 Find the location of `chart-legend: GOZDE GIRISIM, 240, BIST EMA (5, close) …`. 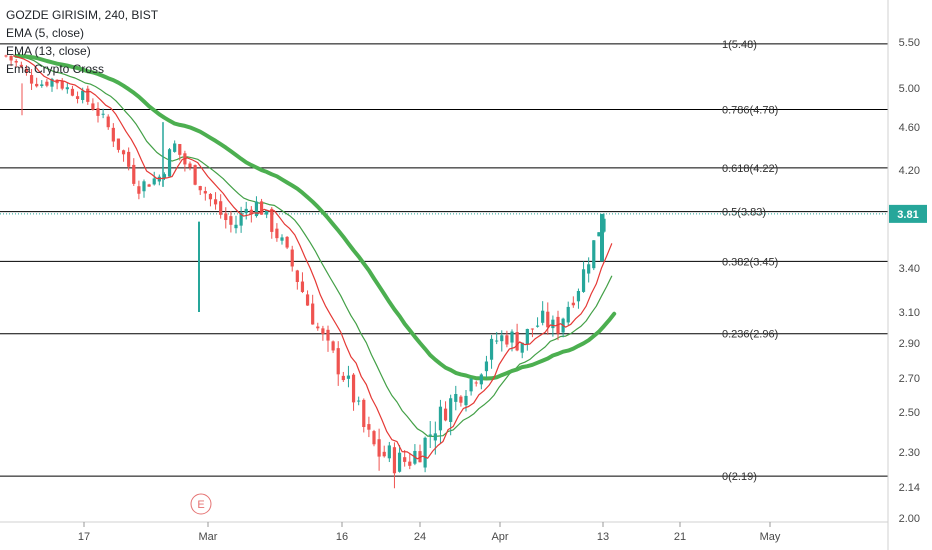

chart-legend: GOZDE GIRISIM, 240, BIST EMA (5, close) … is located at coordinates (82, 42).